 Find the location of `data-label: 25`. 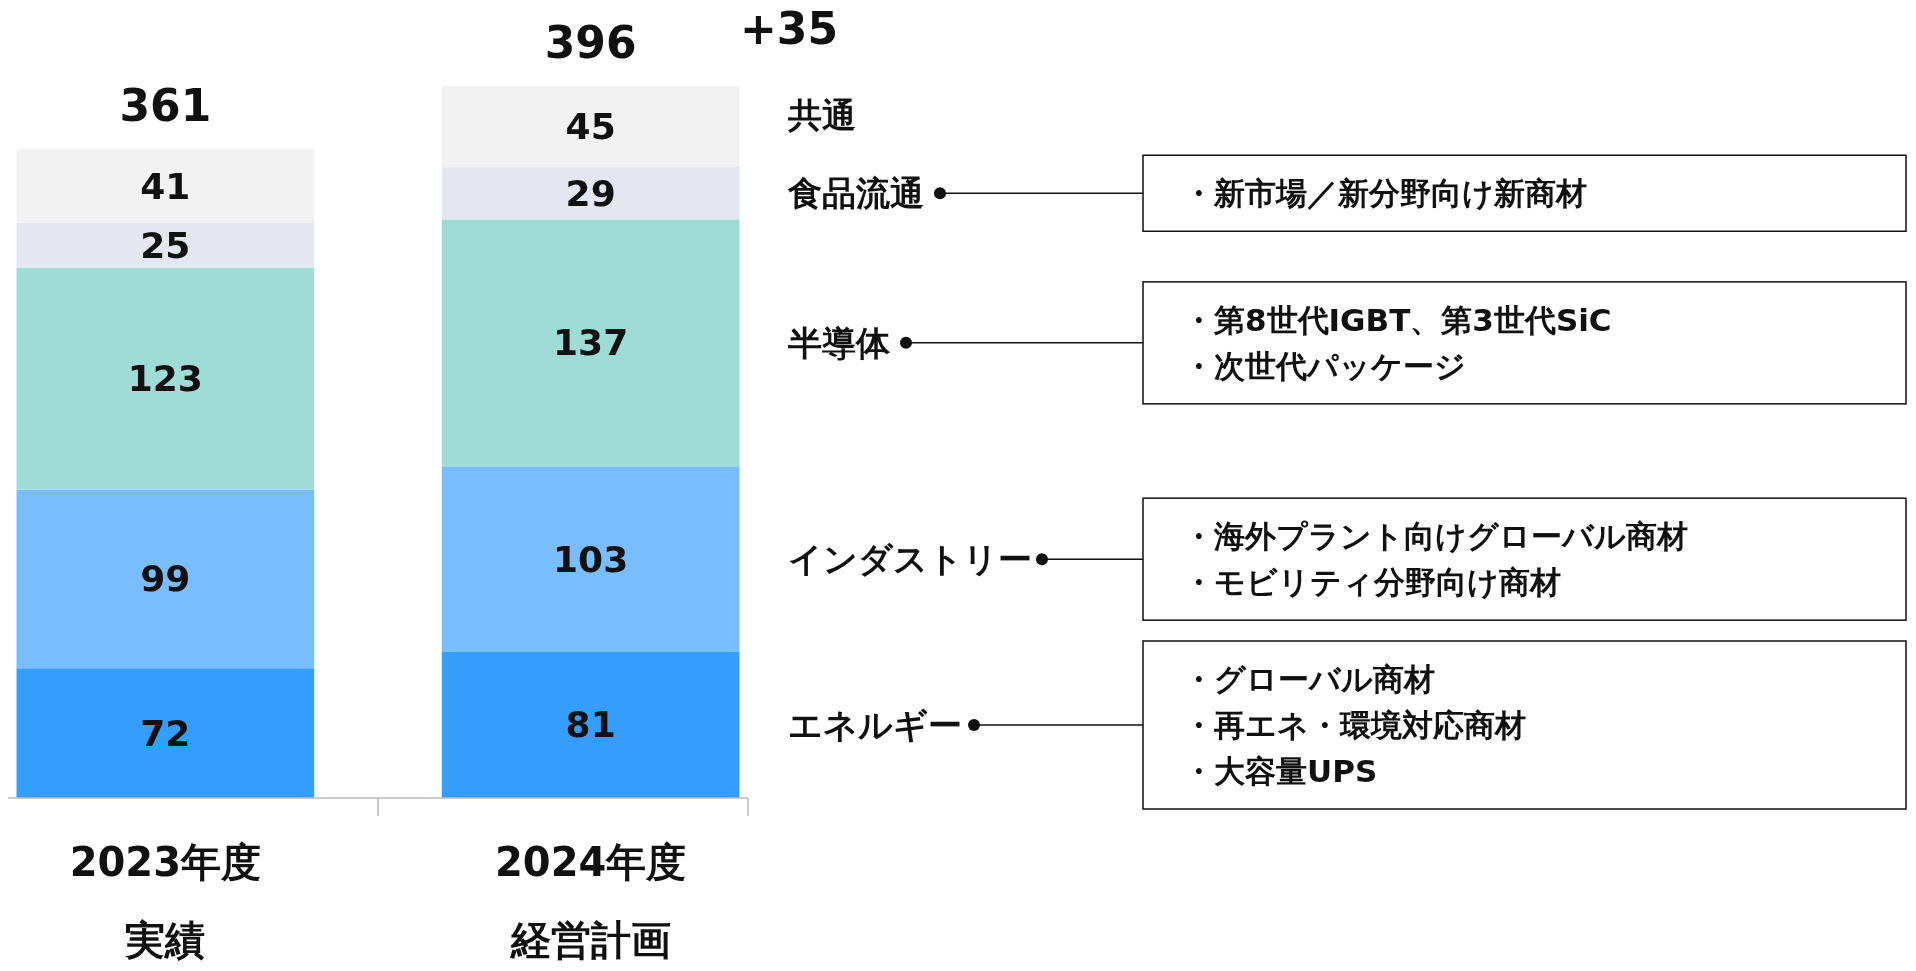

data-label: 25 is located at coordinates (165, 246).